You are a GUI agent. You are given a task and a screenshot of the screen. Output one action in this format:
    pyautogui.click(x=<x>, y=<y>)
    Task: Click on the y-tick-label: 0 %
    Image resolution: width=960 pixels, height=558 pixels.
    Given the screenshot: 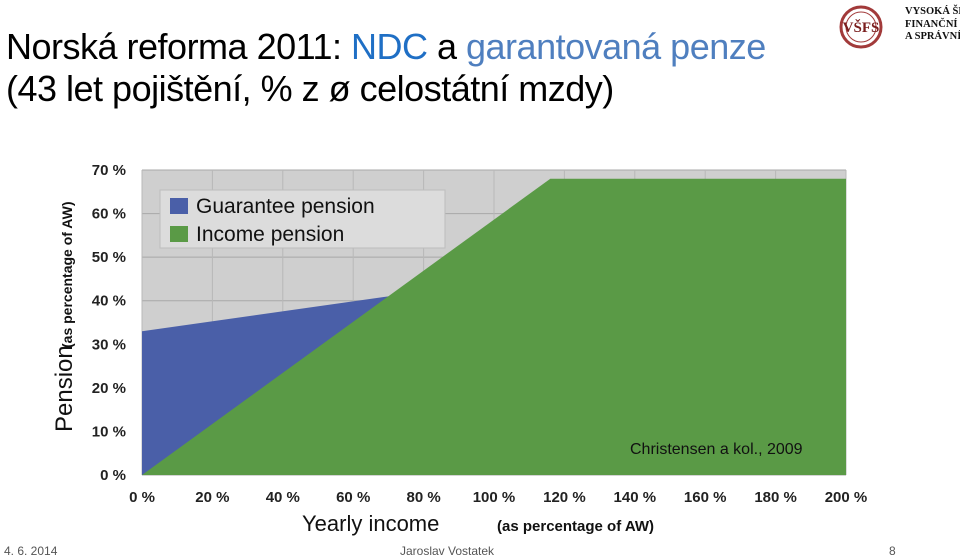 What is the action you would take?
    pyautogui.click(x=113, y=475)
    